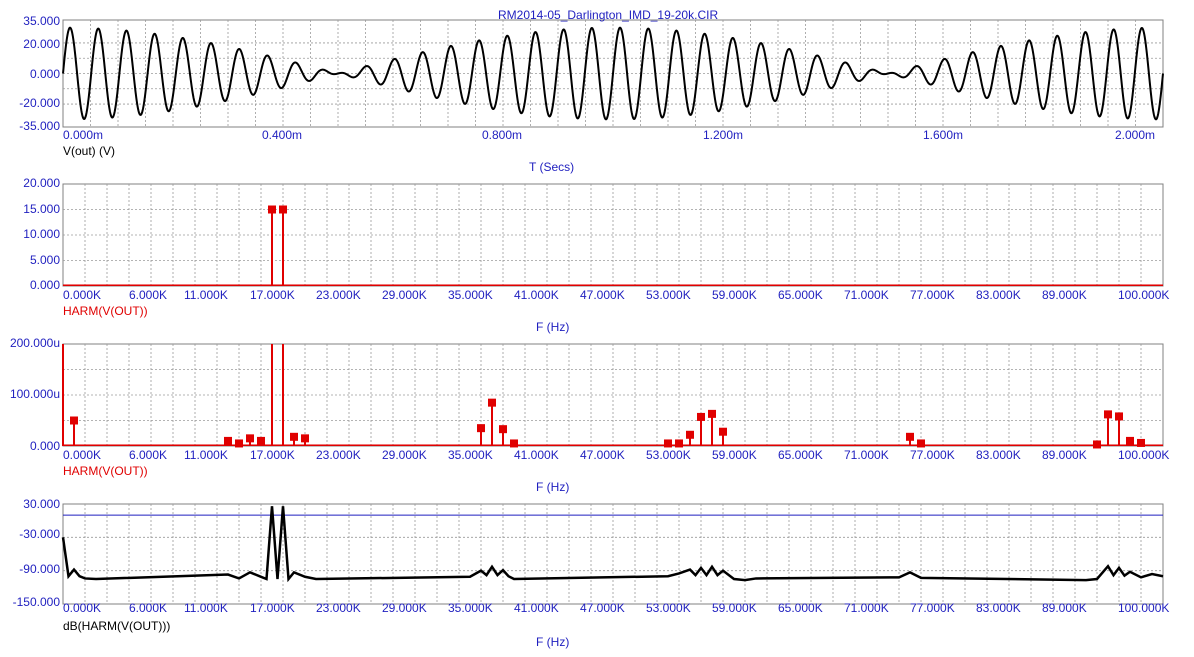 Image resolution: width=1194 pixels, height=657 pixels. Describe the element at coordinates (41, 504) in the screenshot. I see `y-tick-label: 30.000` at that location.